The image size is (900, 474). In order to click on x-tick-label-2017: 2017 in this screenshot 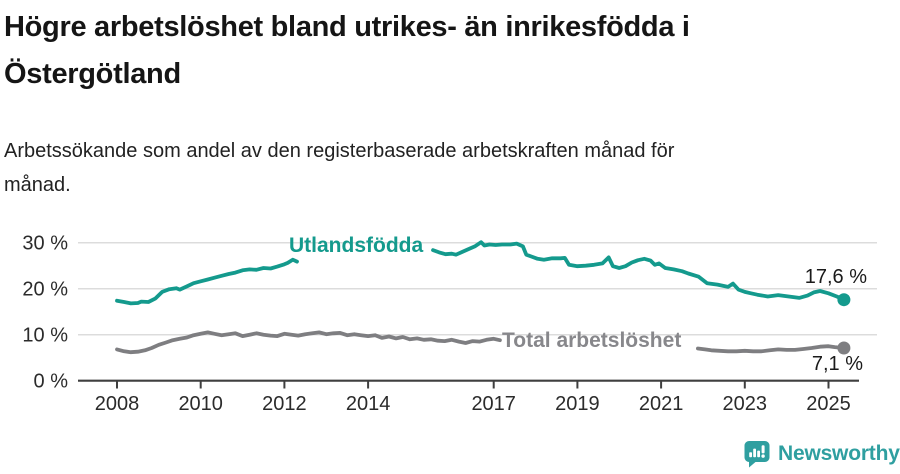, I will do `click(493, 404)`.